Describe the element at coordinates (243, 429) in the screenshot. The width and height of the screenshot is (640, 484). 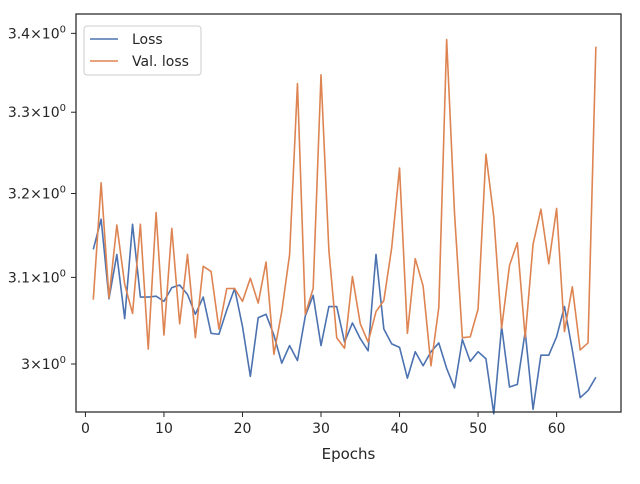
I see `x-tick-label: 20` at that location.